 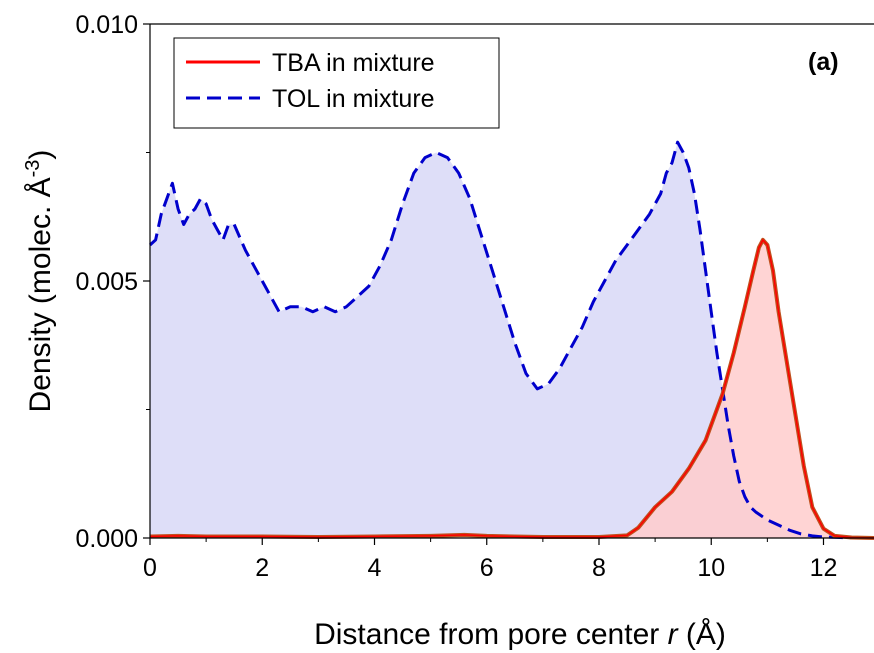 What do you see at coordinates (150, 568) in the screenshot?
I see `x-tick-label: 0` at bounding box center [150, 568].